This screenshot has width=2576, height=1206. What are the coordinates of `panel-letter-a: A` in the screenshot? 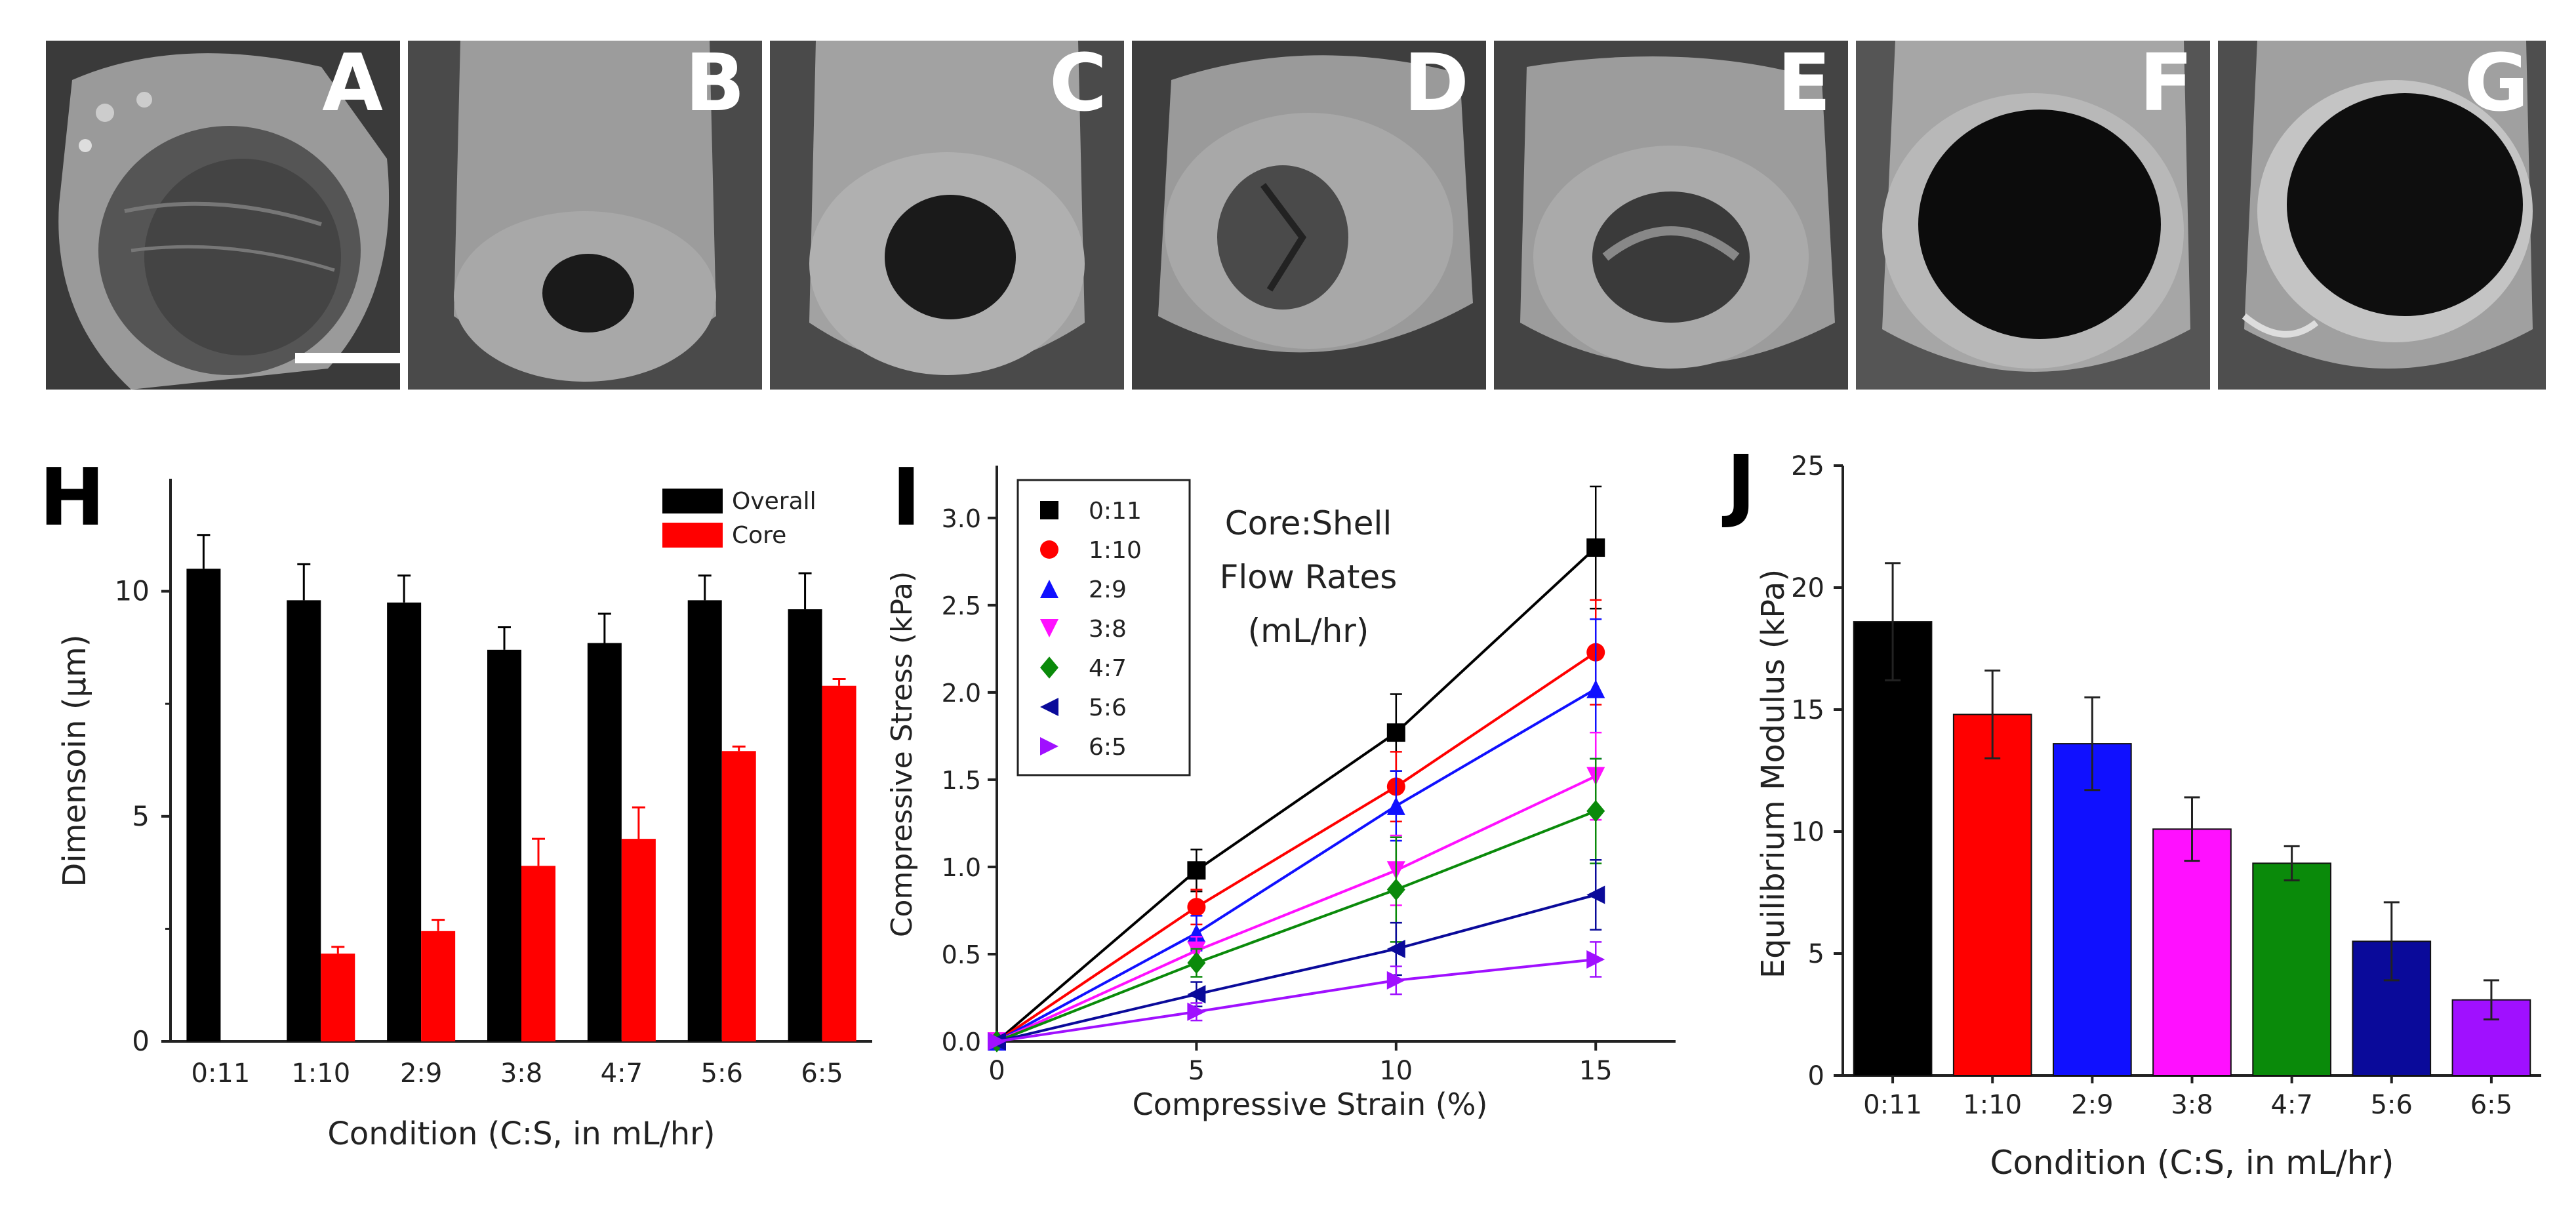 It's located at (352, 85).